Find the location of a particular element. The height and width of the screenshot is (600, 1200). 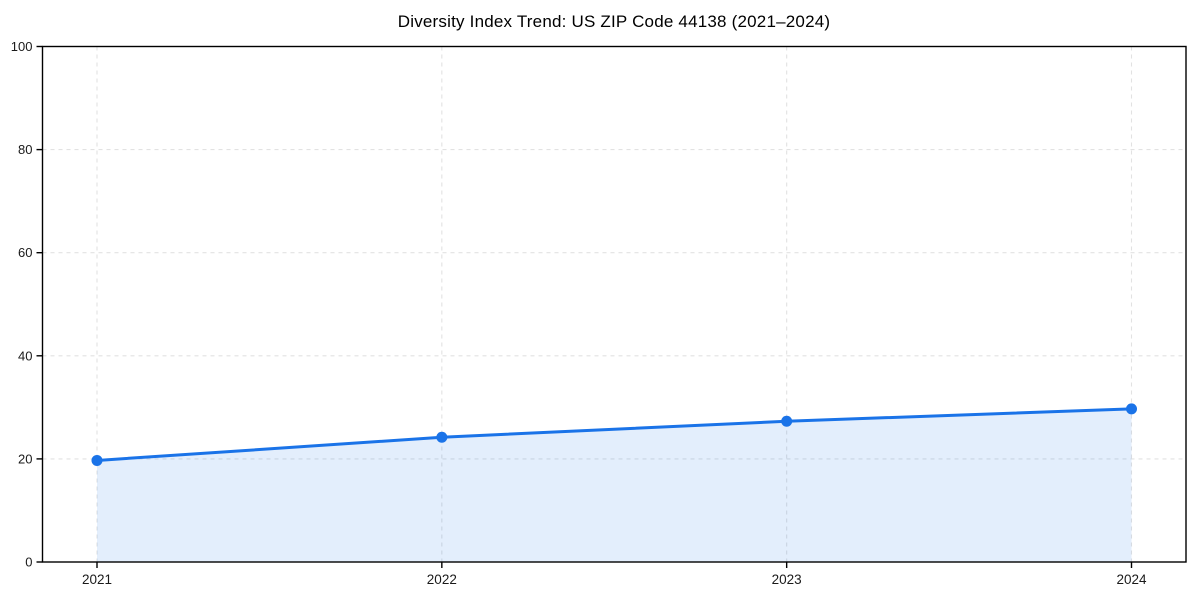

trend-line is located at coordinates (614, 434).